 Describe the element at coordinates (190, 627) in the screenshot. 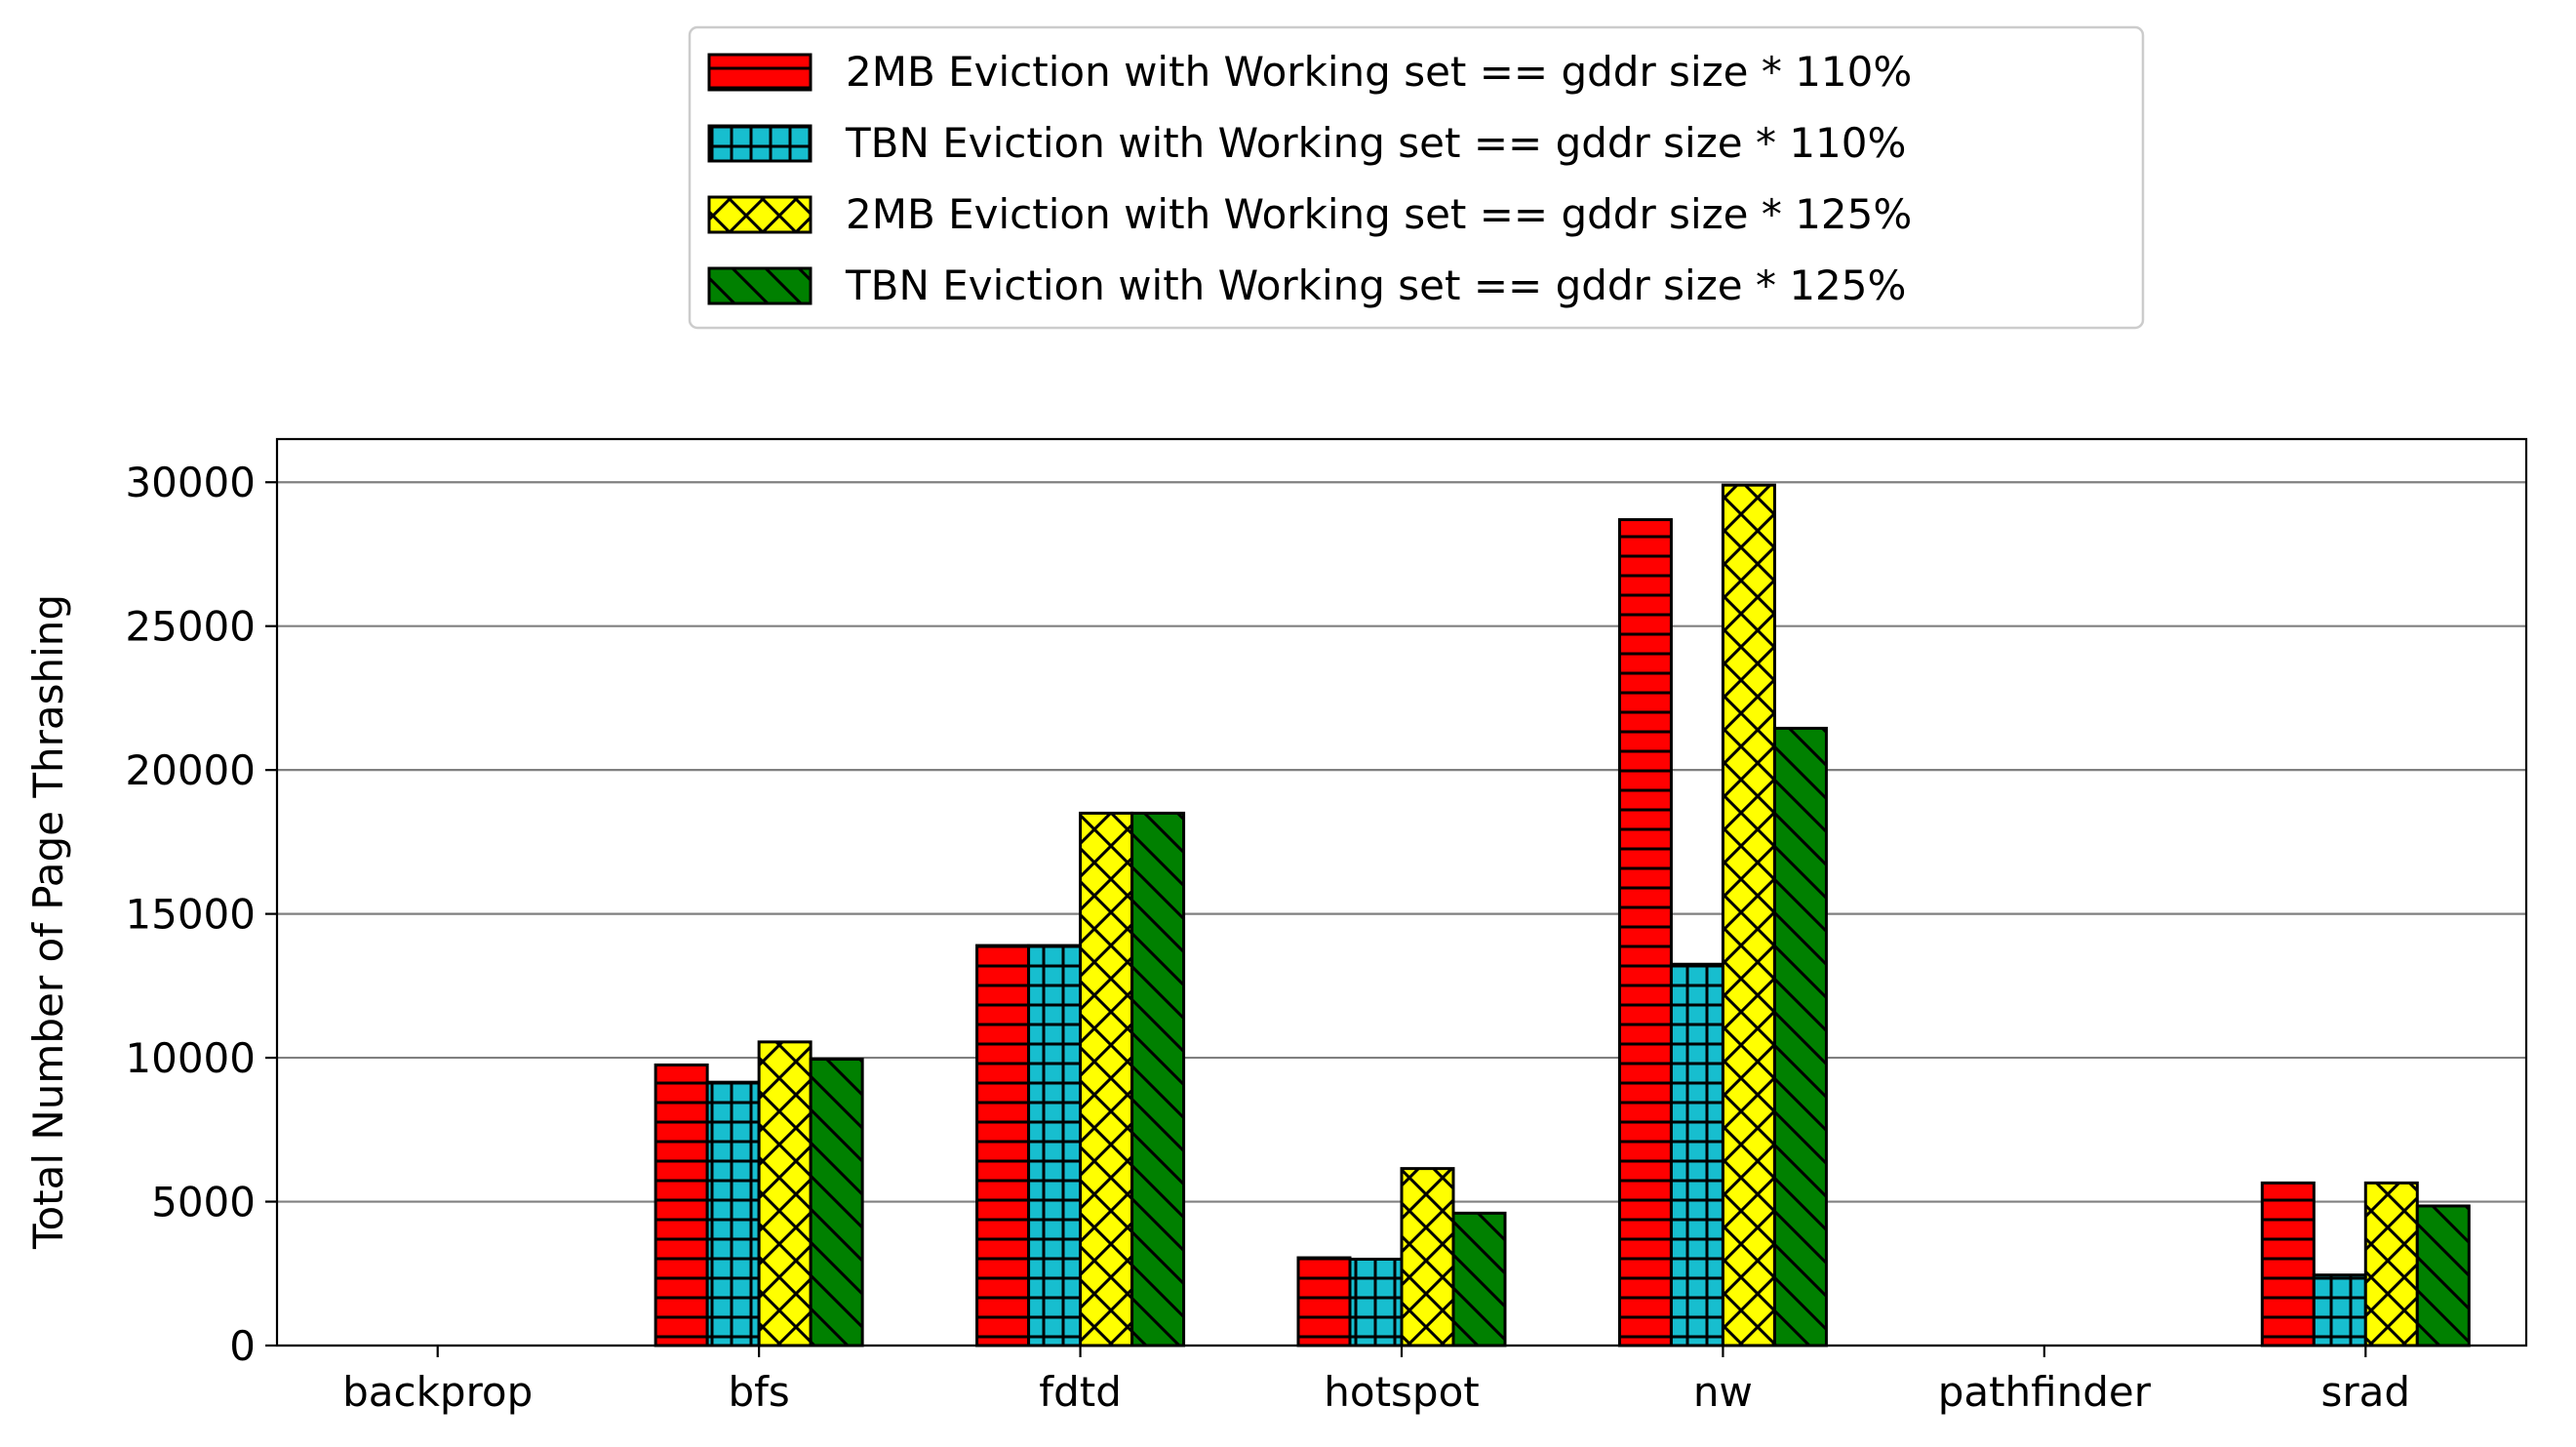

I see `y-tick-label: 25000` at that location.